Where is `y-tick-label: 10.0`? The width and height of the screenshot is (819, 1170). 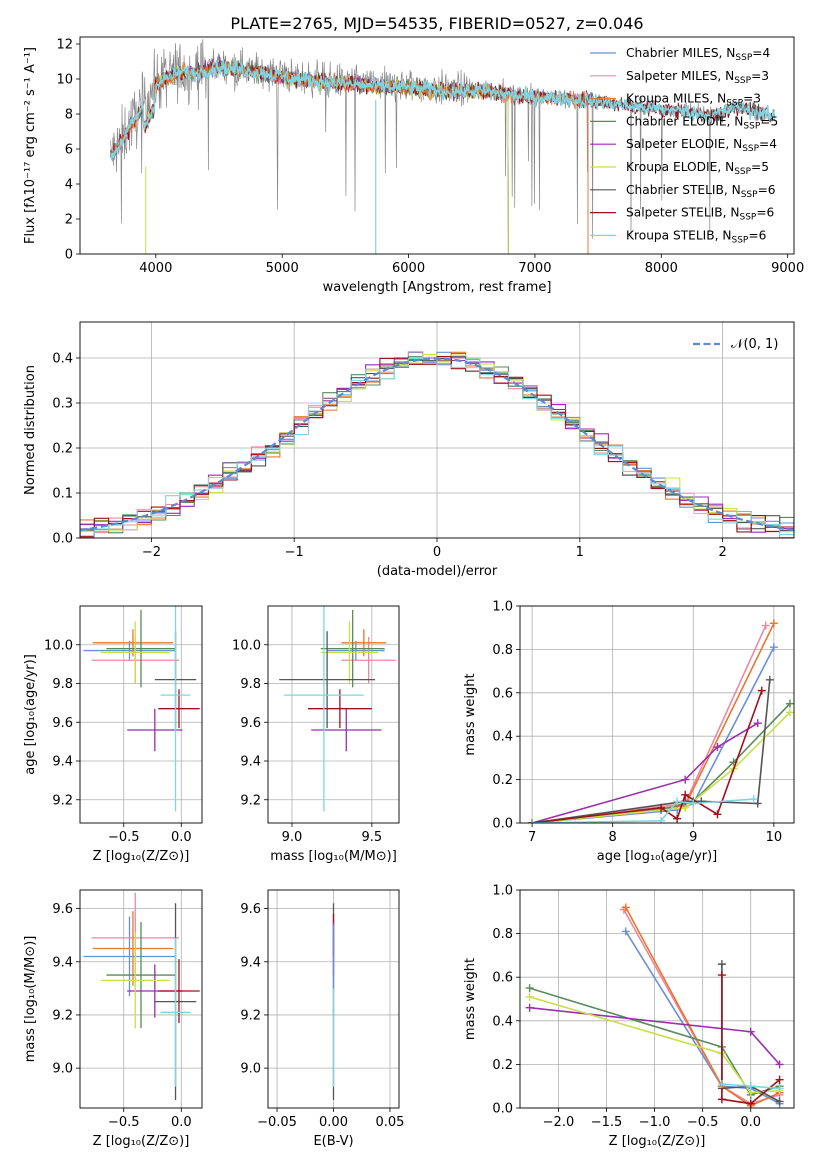 y-tick-label: 10.0 is located at coordinates (58, 645).